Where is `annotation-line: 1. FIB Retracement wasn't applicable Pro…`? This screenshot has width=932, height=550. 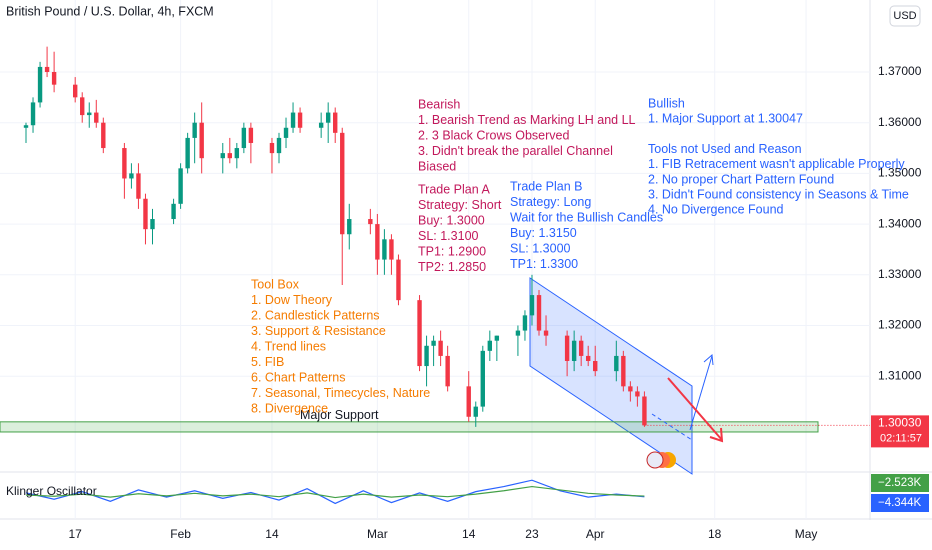
annotation-line: 1. FIB Retracement wasn't applicable Pro… is located at coordinates (776, 164).